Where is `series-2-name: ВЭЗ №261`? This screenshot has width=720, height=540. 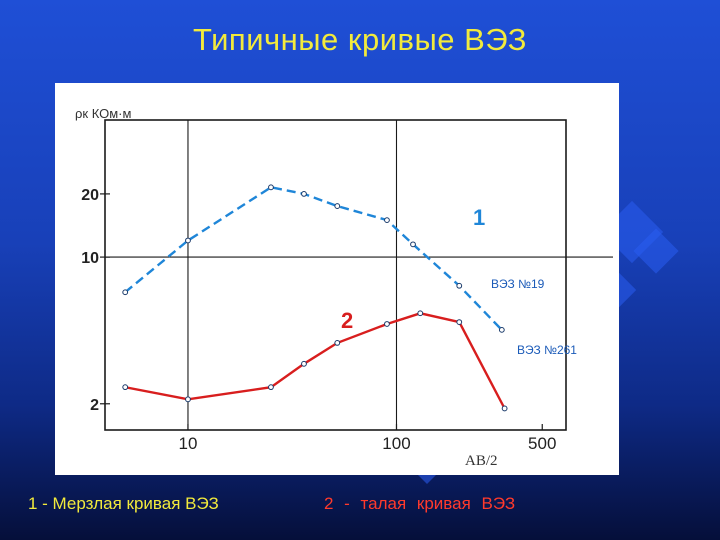 series-2-name: ВЭЗ №261 is located at coordinates (547, 350).